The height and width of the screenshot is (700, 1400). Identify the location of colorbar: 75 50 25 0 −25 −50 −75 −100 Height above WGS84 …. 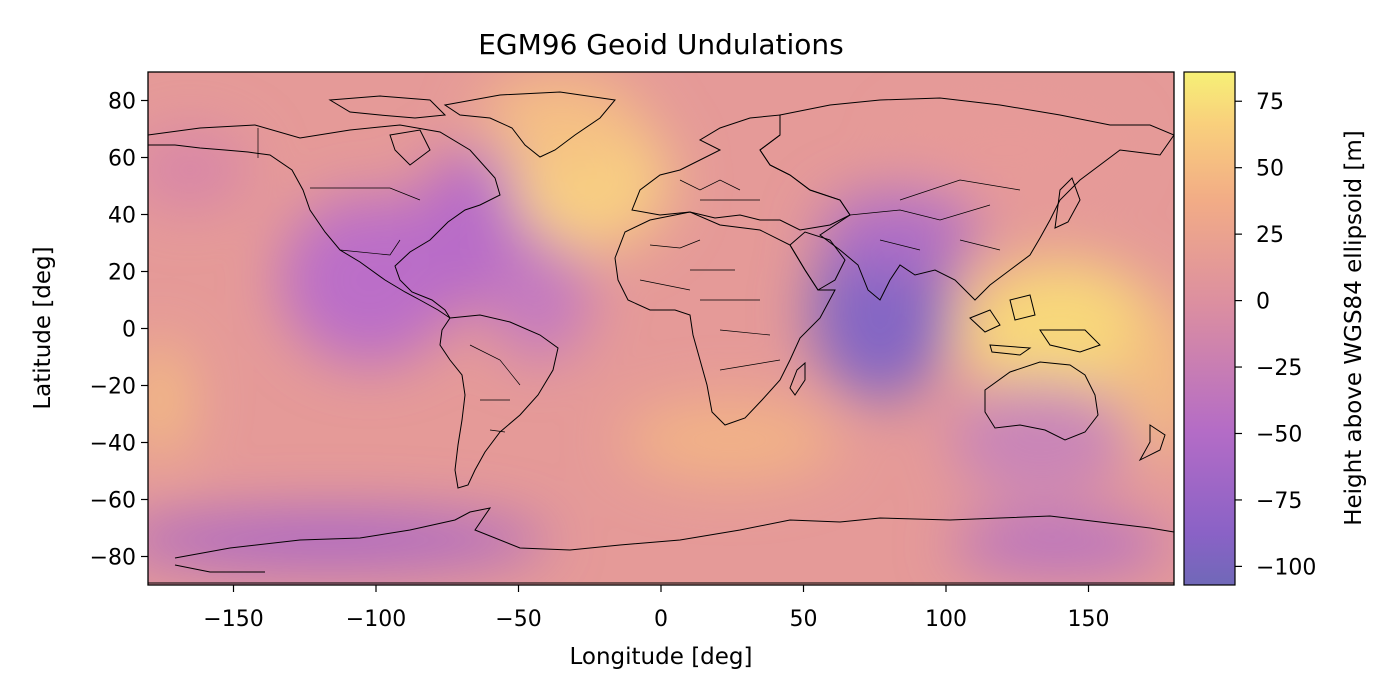
(1275, 328).